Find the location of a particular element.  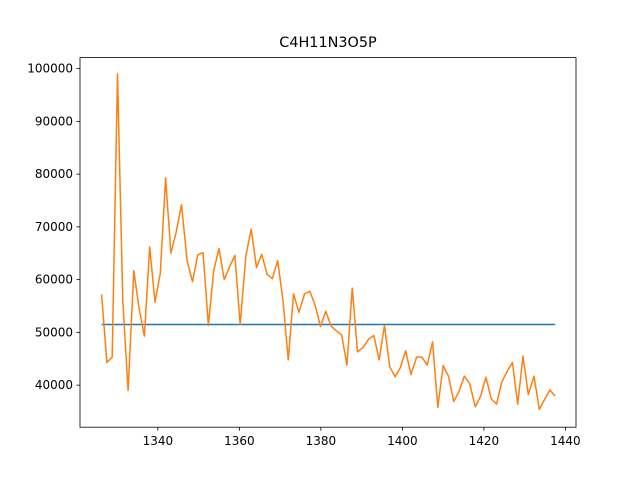

y-tick-label: 70000 is located at coordinates (54, 227).